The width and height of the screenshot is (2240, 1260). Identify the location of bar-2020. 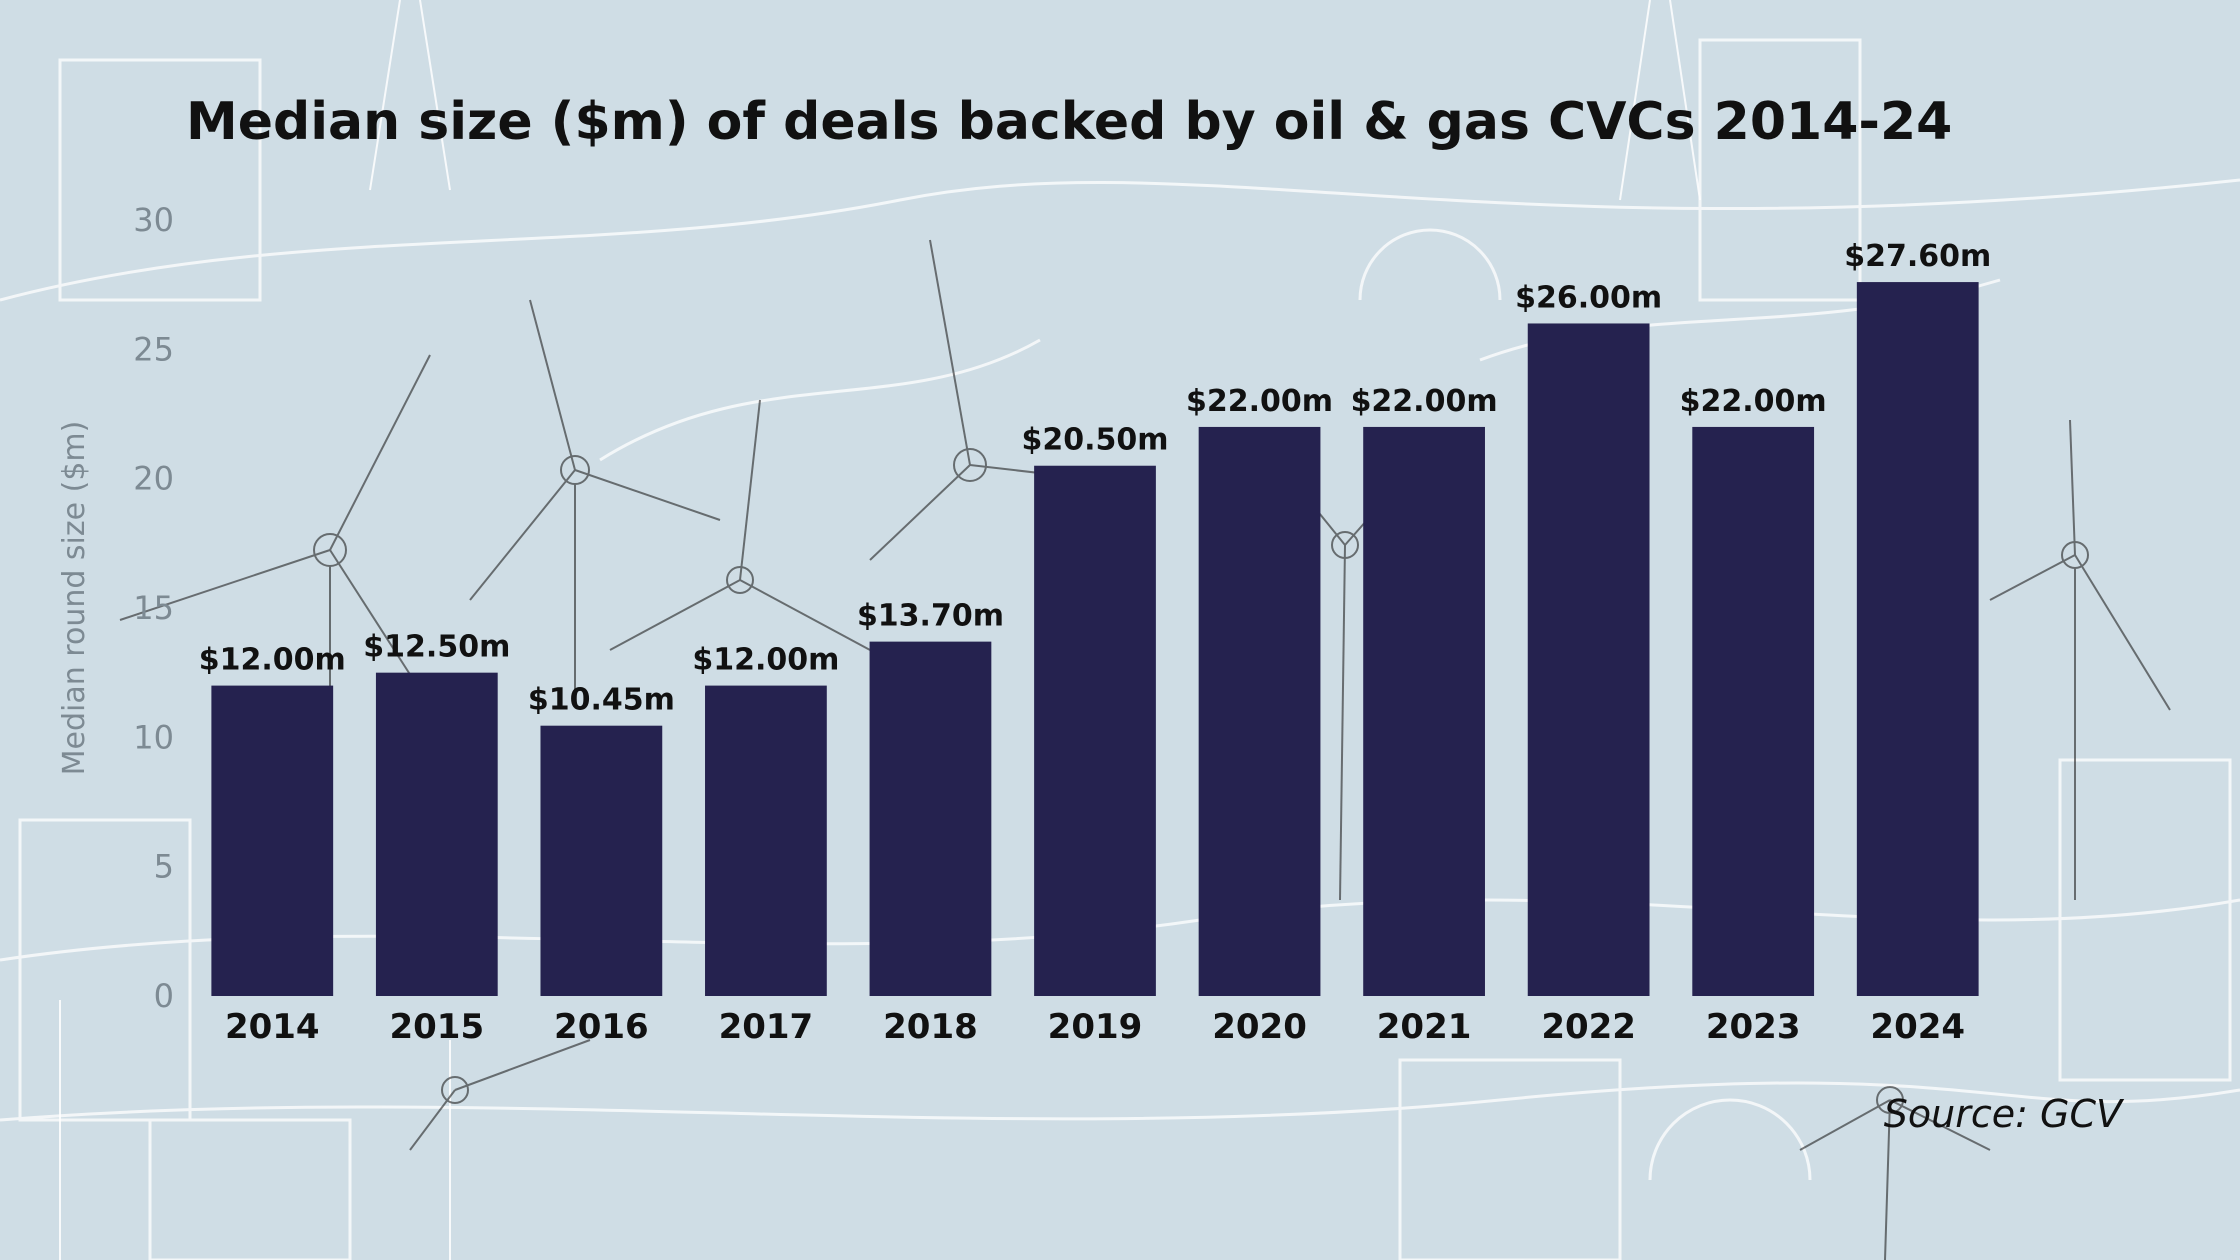
(1259, 711).